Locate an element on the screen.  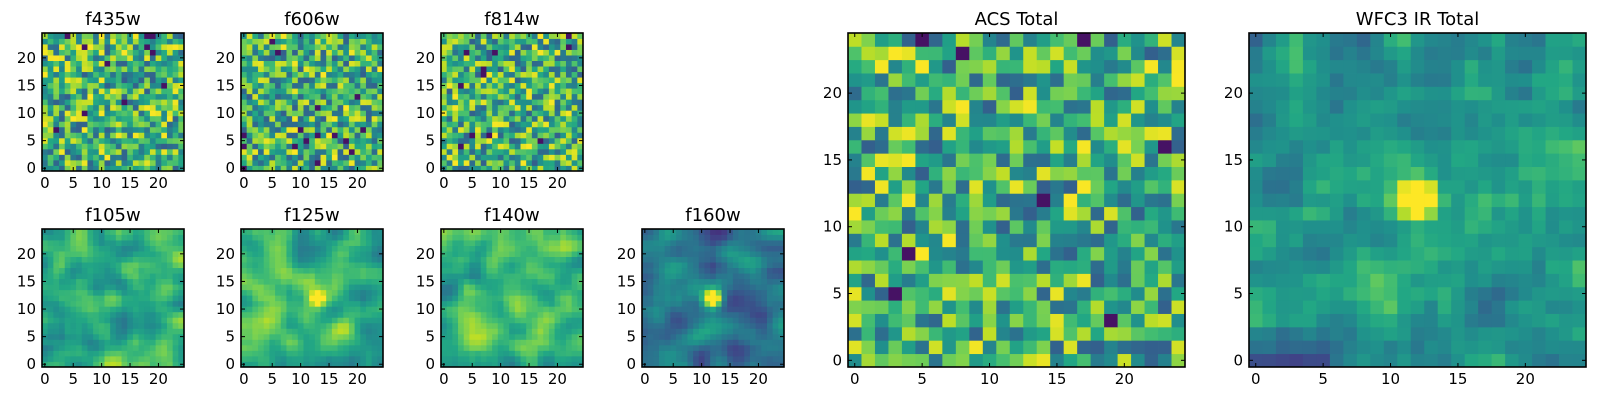
heatmap-cells is located at coordinates (512, 102).